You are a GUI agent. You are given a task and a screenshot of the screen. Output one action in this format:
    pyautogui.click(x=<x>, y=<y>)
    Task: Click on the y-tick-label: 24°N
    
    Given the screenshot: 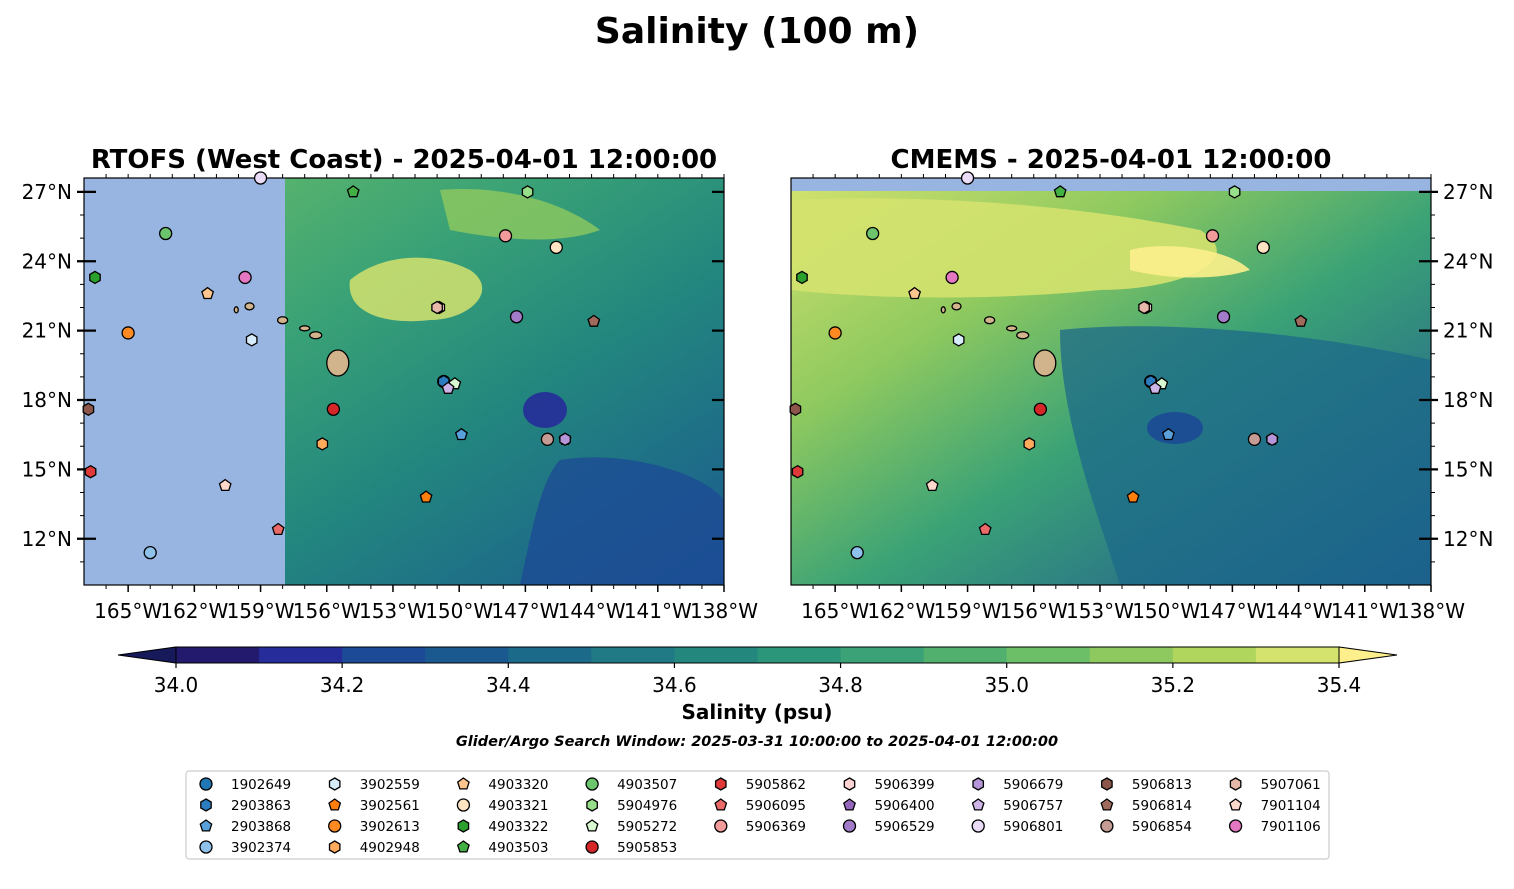 What is the action you would take?
    pyautogui.click(x=1468, y=261)
    